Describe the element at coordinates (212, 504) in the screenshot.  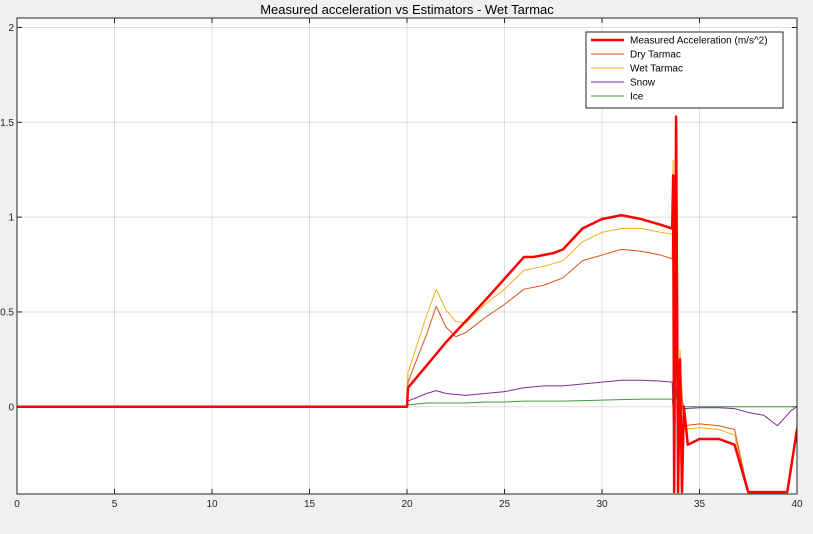
I see `x-tick-label: 10` at that location.